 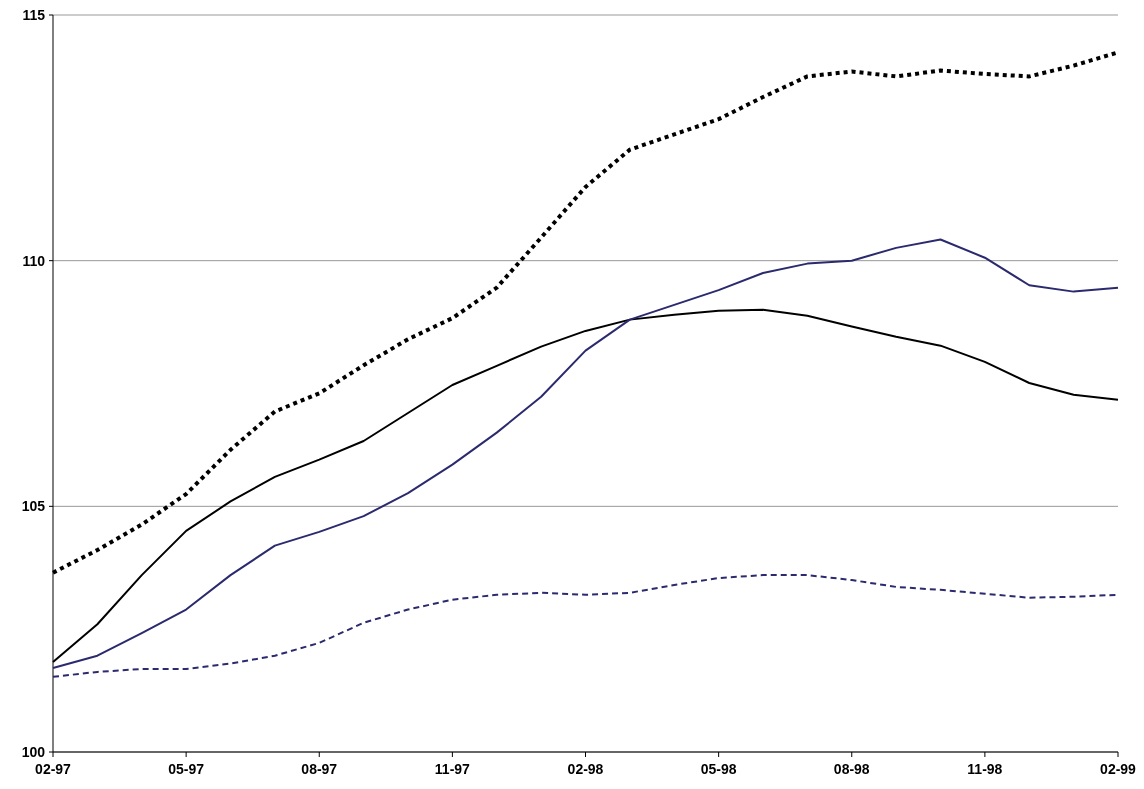 I want to click on y-tick-label: 110, so click(x=34, y=260).